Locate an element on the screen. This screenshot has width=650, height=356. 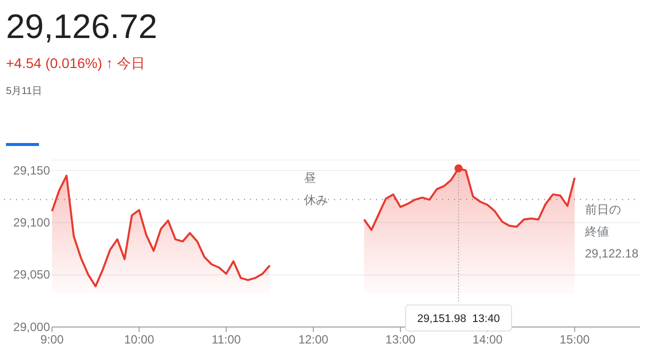
x-tick-label: 9:00 is located at coordinates (52, 339).